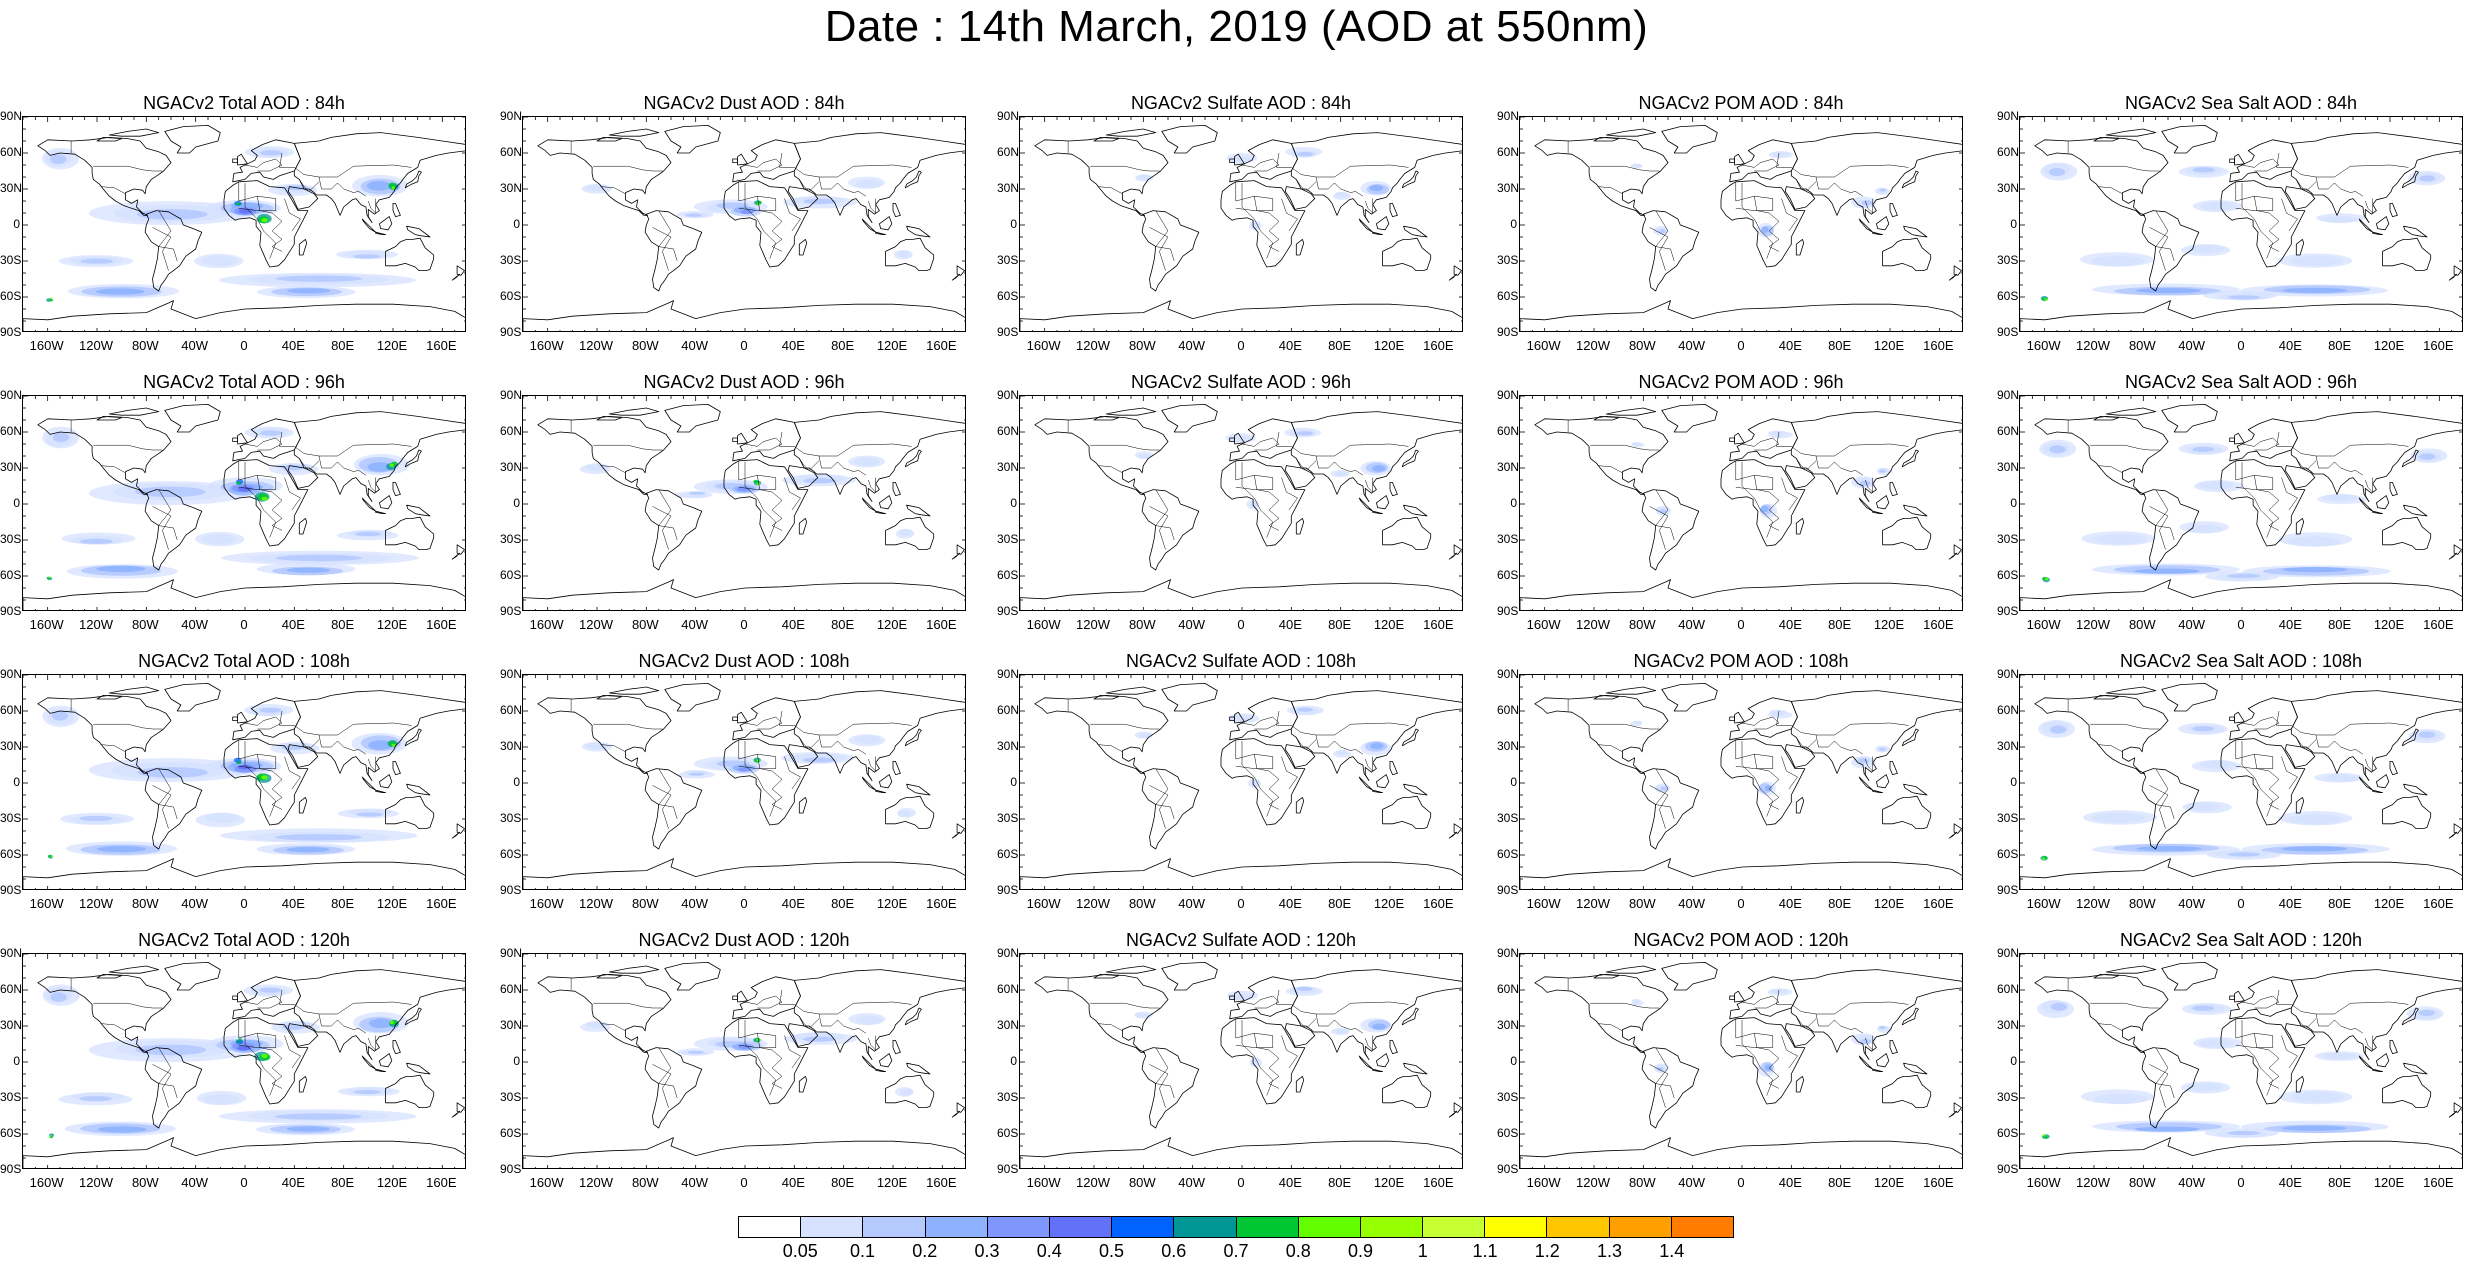  I want to click on world-map-total, so click(244, 1061).